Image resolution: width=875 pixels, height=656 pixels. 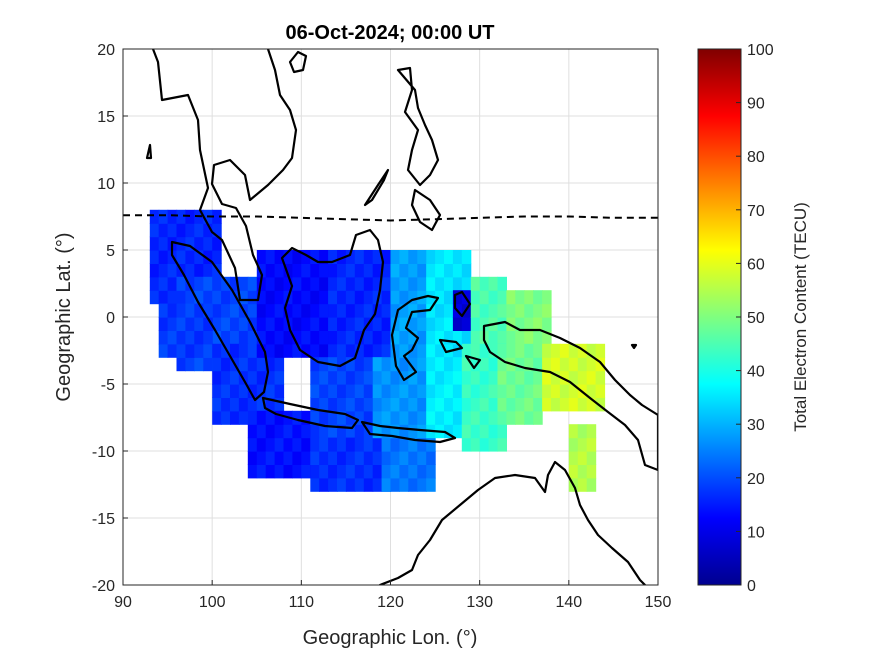 I want to click on magnetic-equator-line, so click(x=390, y=218).